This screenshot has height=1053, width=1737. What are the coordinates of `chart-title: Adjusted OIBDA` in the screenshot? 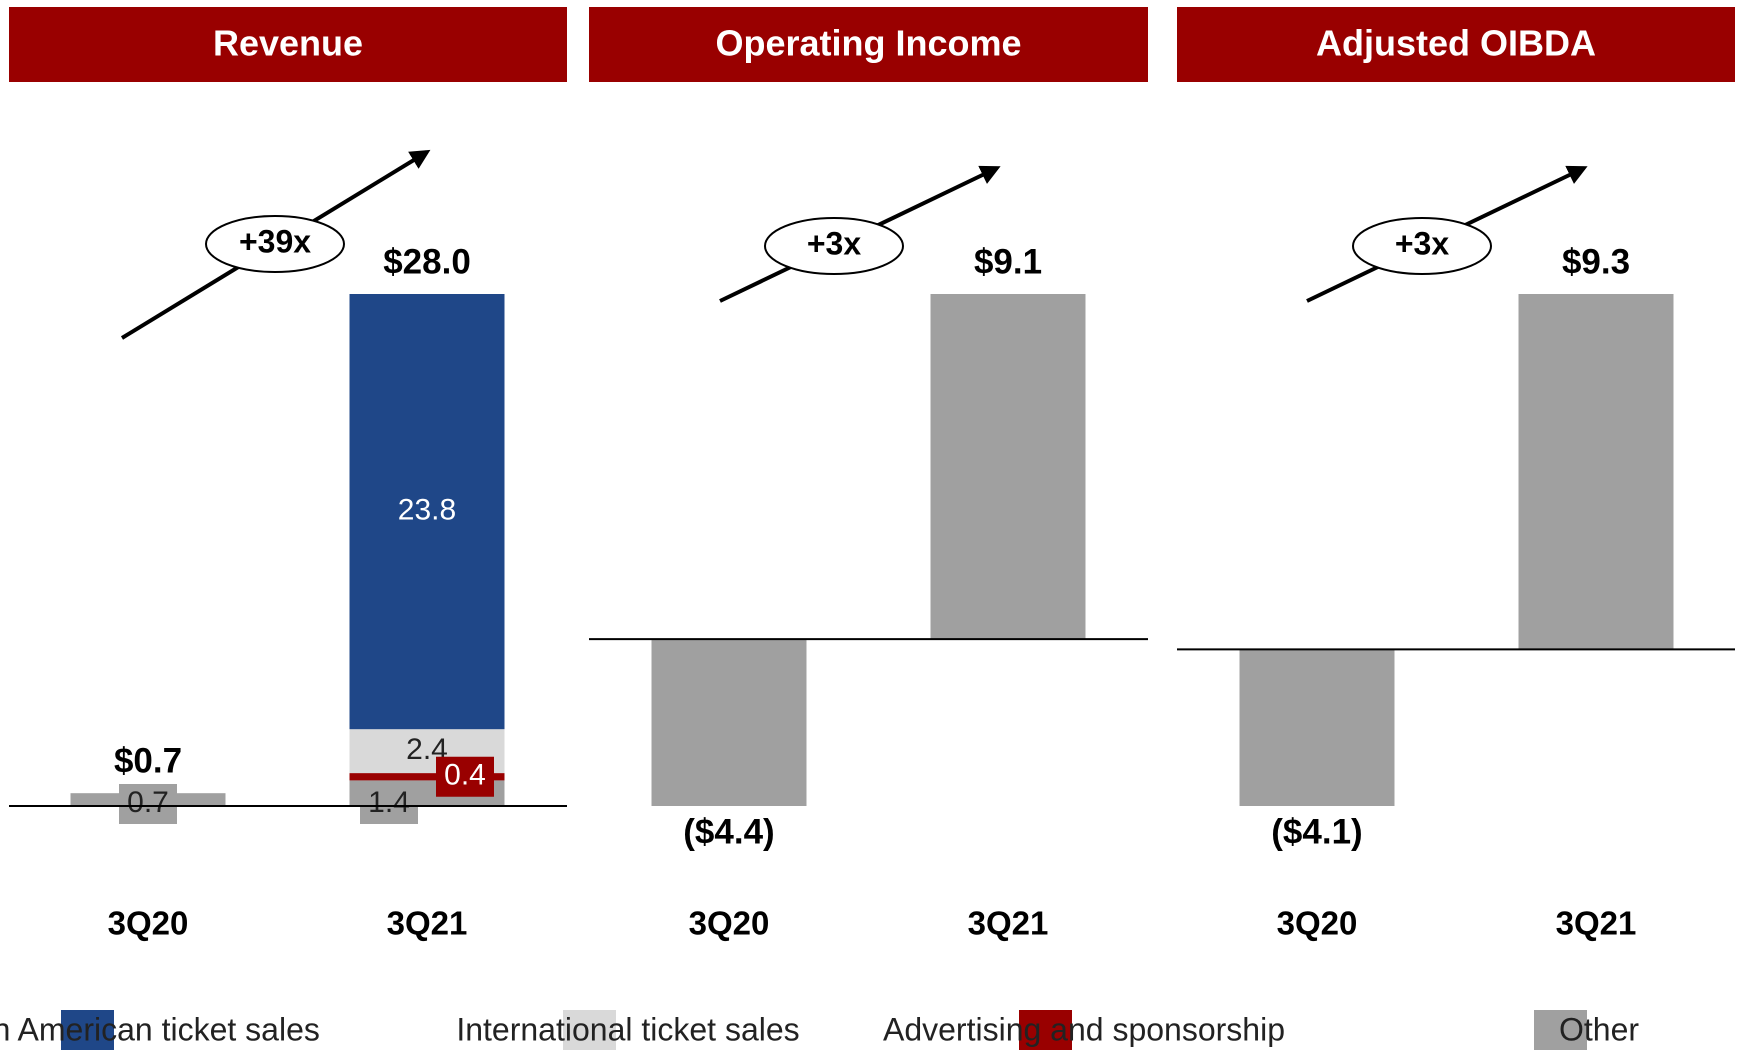 It's located at (1456, 43).